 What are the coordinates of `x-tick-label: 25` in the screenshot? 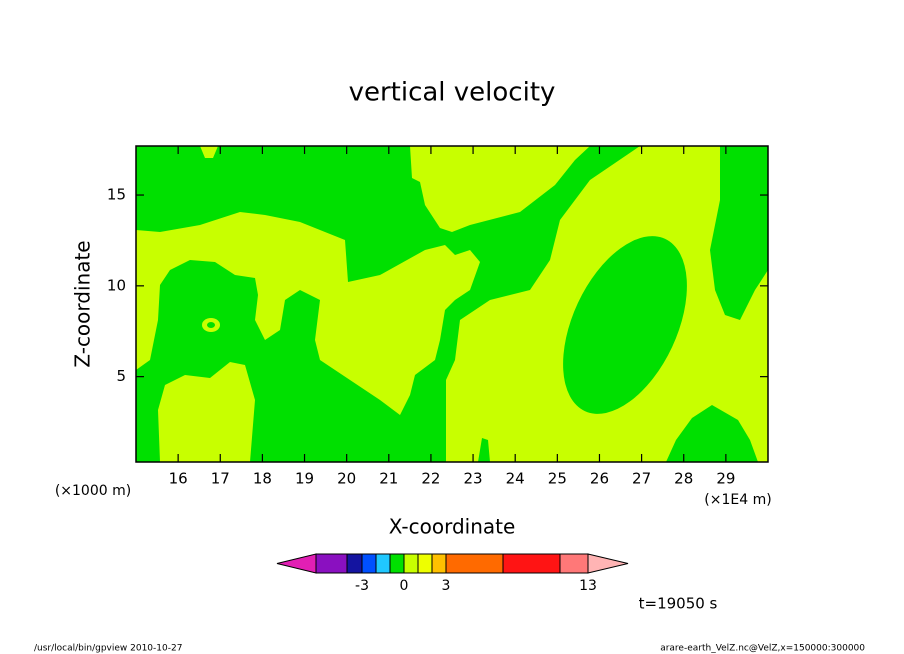 It's located at (557, 479).